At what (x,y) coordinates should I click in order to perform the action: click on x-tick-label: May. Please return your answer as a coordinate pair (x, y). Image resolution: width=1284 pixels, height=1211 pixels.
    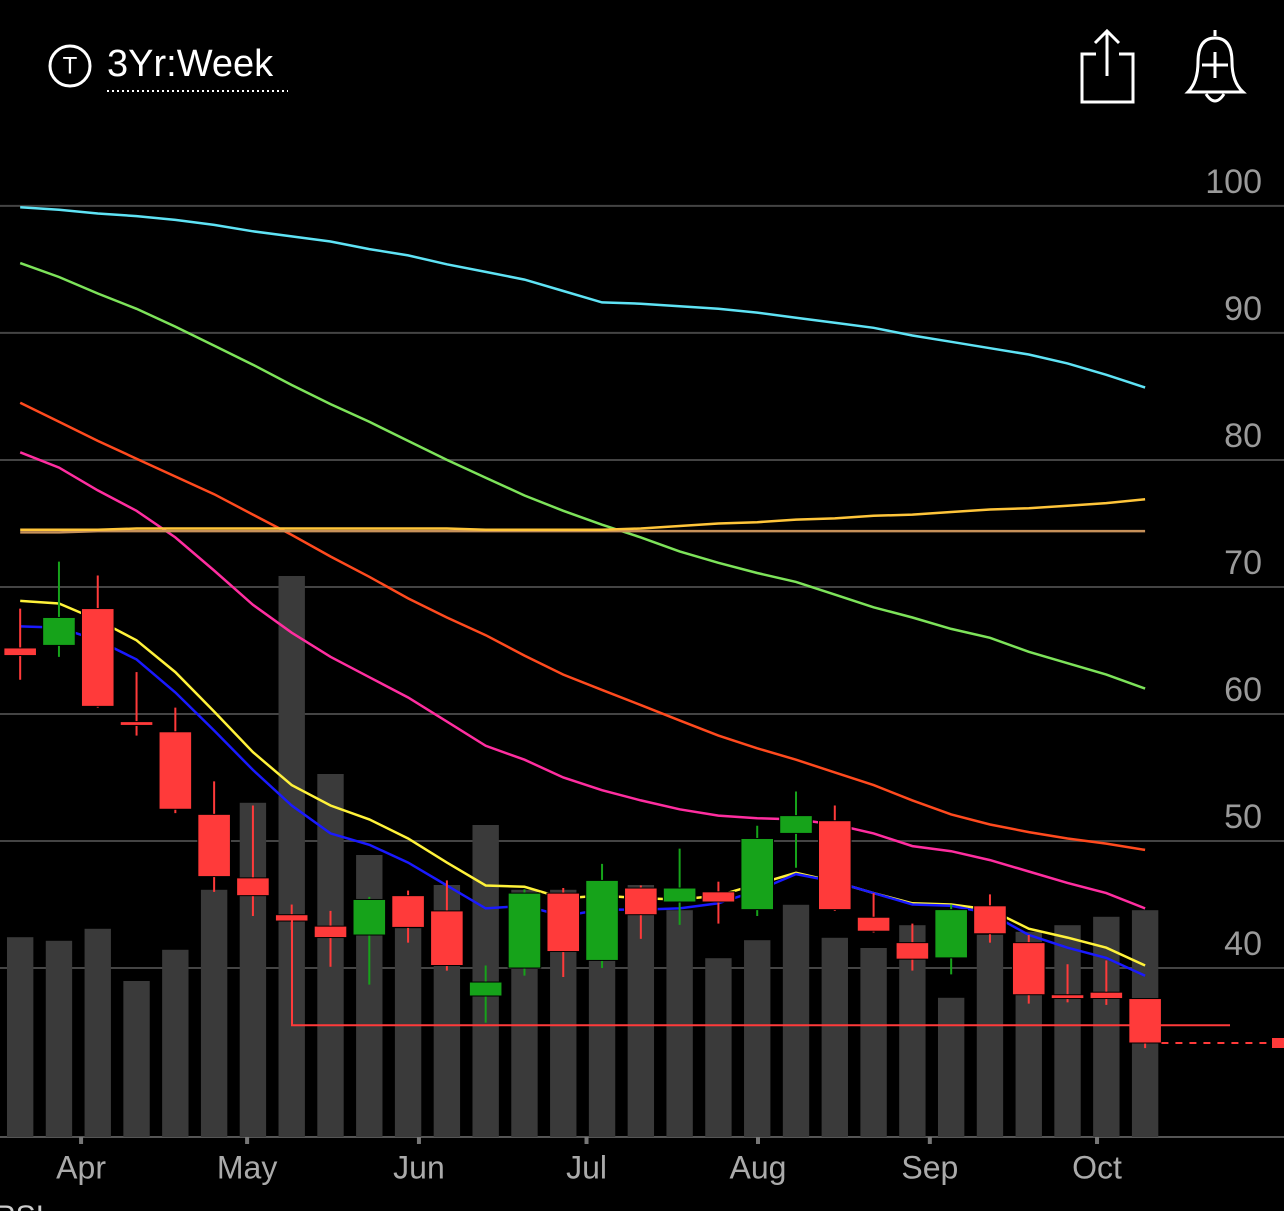
    Looking at the image, I should click on (247, 1167).